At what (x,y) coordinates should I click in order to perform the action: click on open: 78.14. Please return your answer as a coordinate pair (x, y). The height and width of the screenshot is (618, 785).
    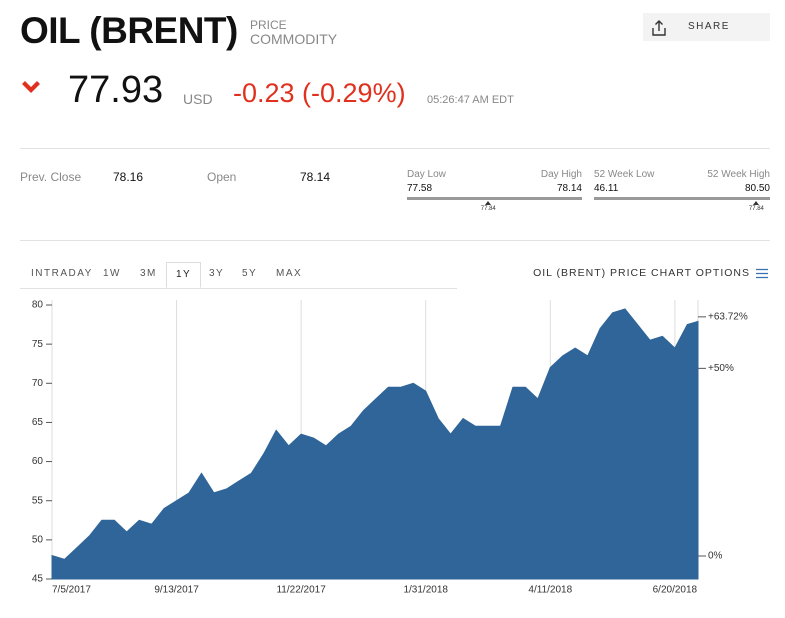
    Looking at the image, I should click on (315, 177).